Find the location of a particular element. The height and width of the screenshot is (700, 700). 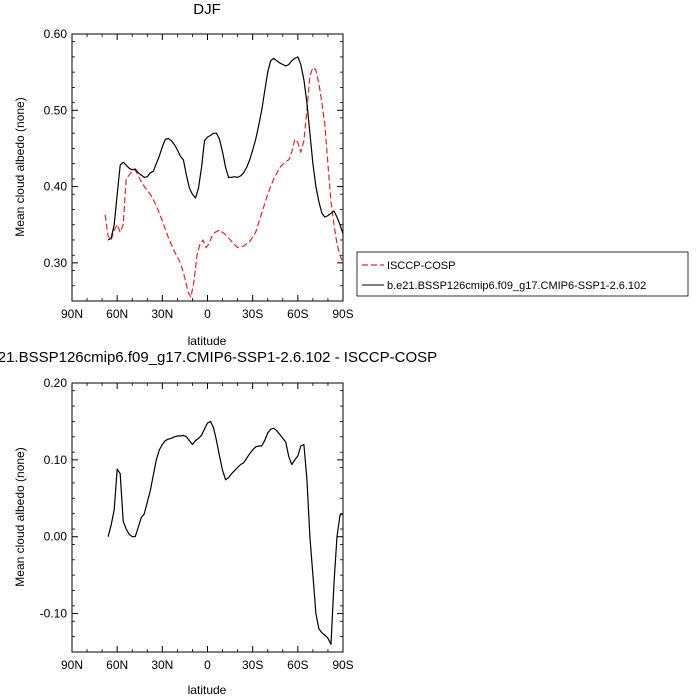

bottom-x-tick-label: 90S is located at coordinates (342, 665).